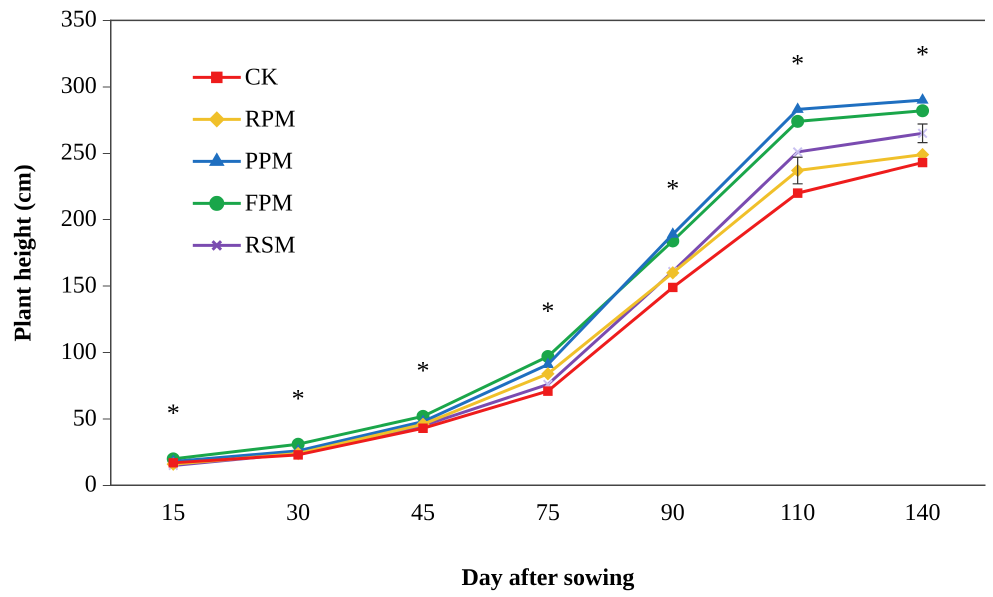  I want to click on x-axis-title: Day after sowing, so click(547, 577).